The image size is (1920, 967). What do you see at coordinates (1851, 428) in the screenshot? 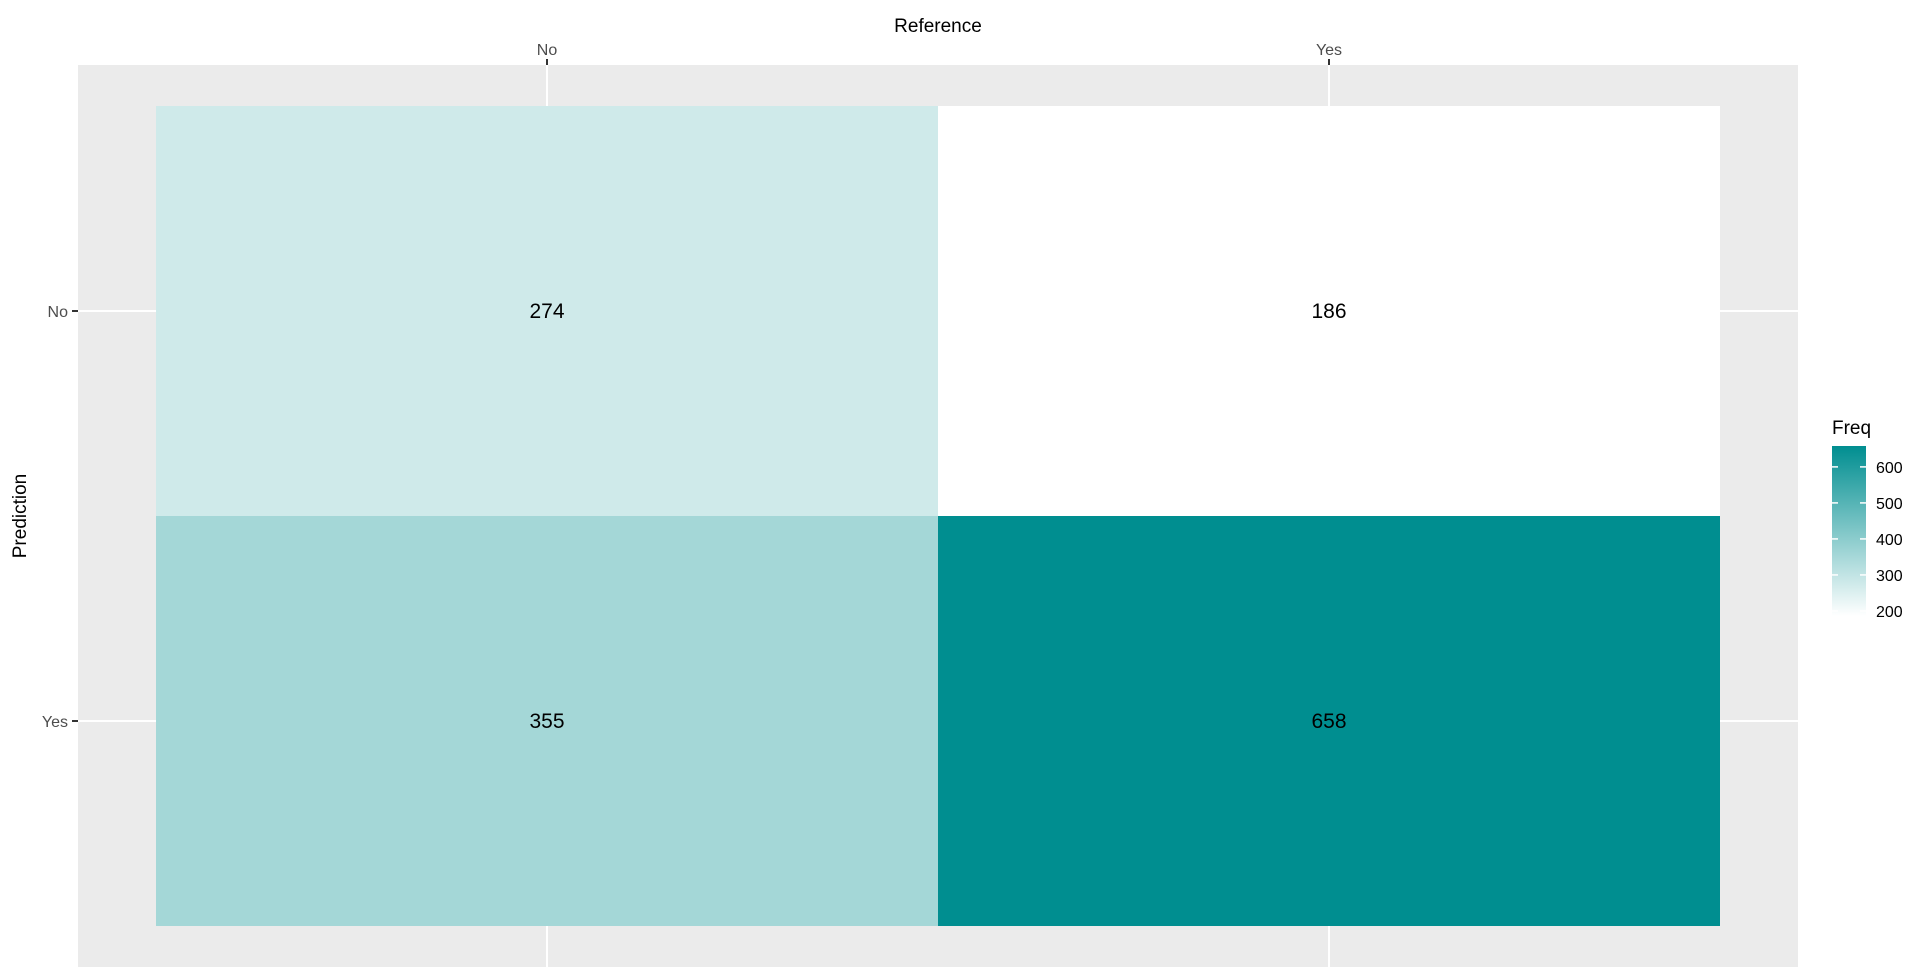
I see `legend-title: Freq` at bounding box center [1851, 428].